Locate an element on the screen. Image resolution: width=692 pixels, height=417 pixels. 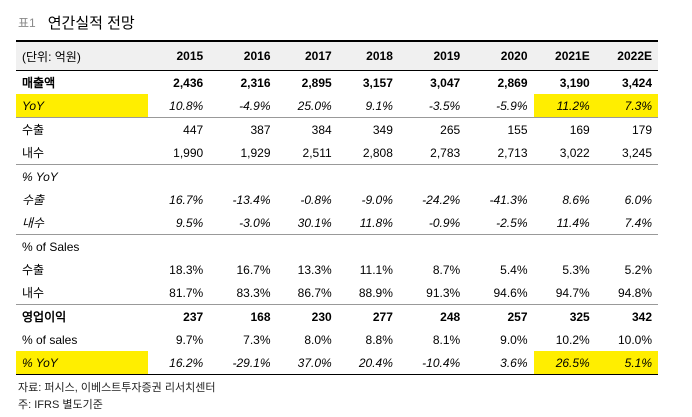
table-cell: 81.7% is located at coordinates (179, 293).